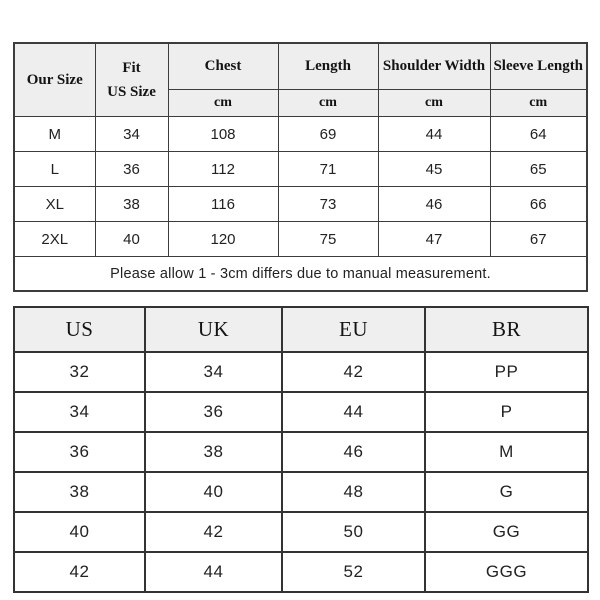  Describe the element at coordinates (131, 79) in the screenshot. I see `fit-us-size-header: Fit US Size` at that location.